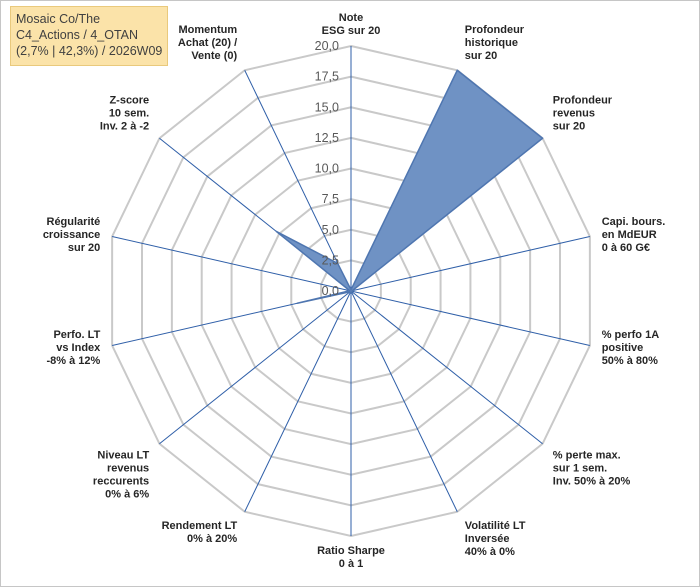  Describe the element at coordinates (587, 456) in the screenshot. I see `axis-label-line: % perte max.` at that location.